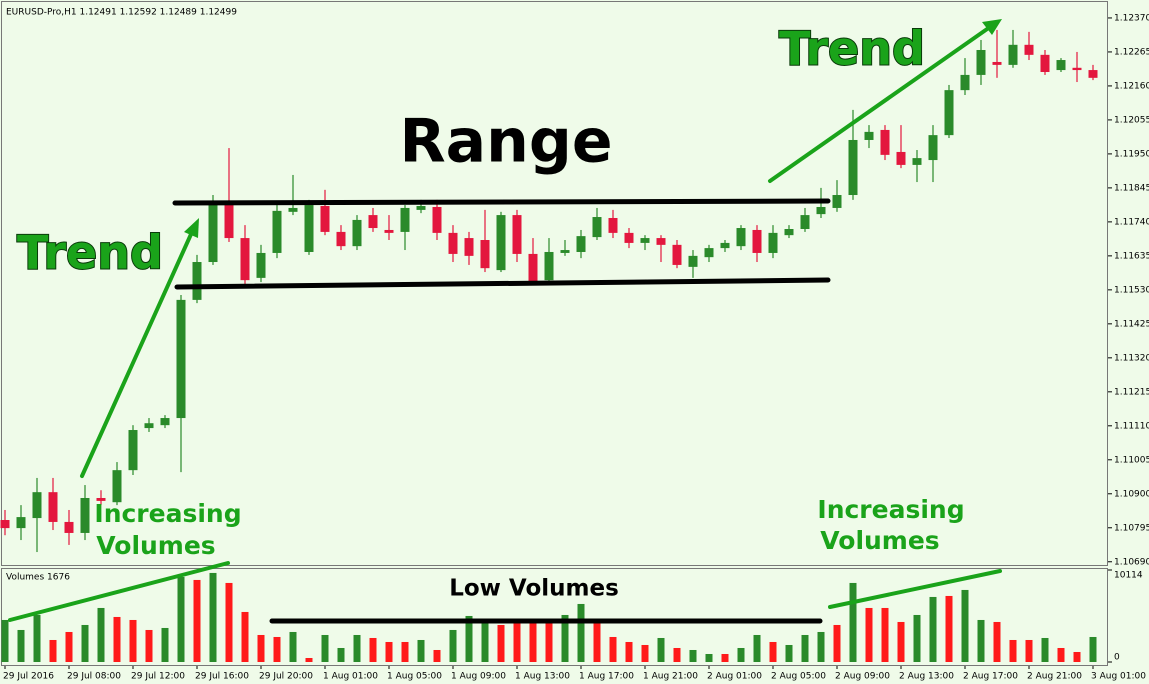  What do you see at coordinates (155, 545) in the screenshot?
I see `annotation: Volumes` at bounding box center [155, 545].